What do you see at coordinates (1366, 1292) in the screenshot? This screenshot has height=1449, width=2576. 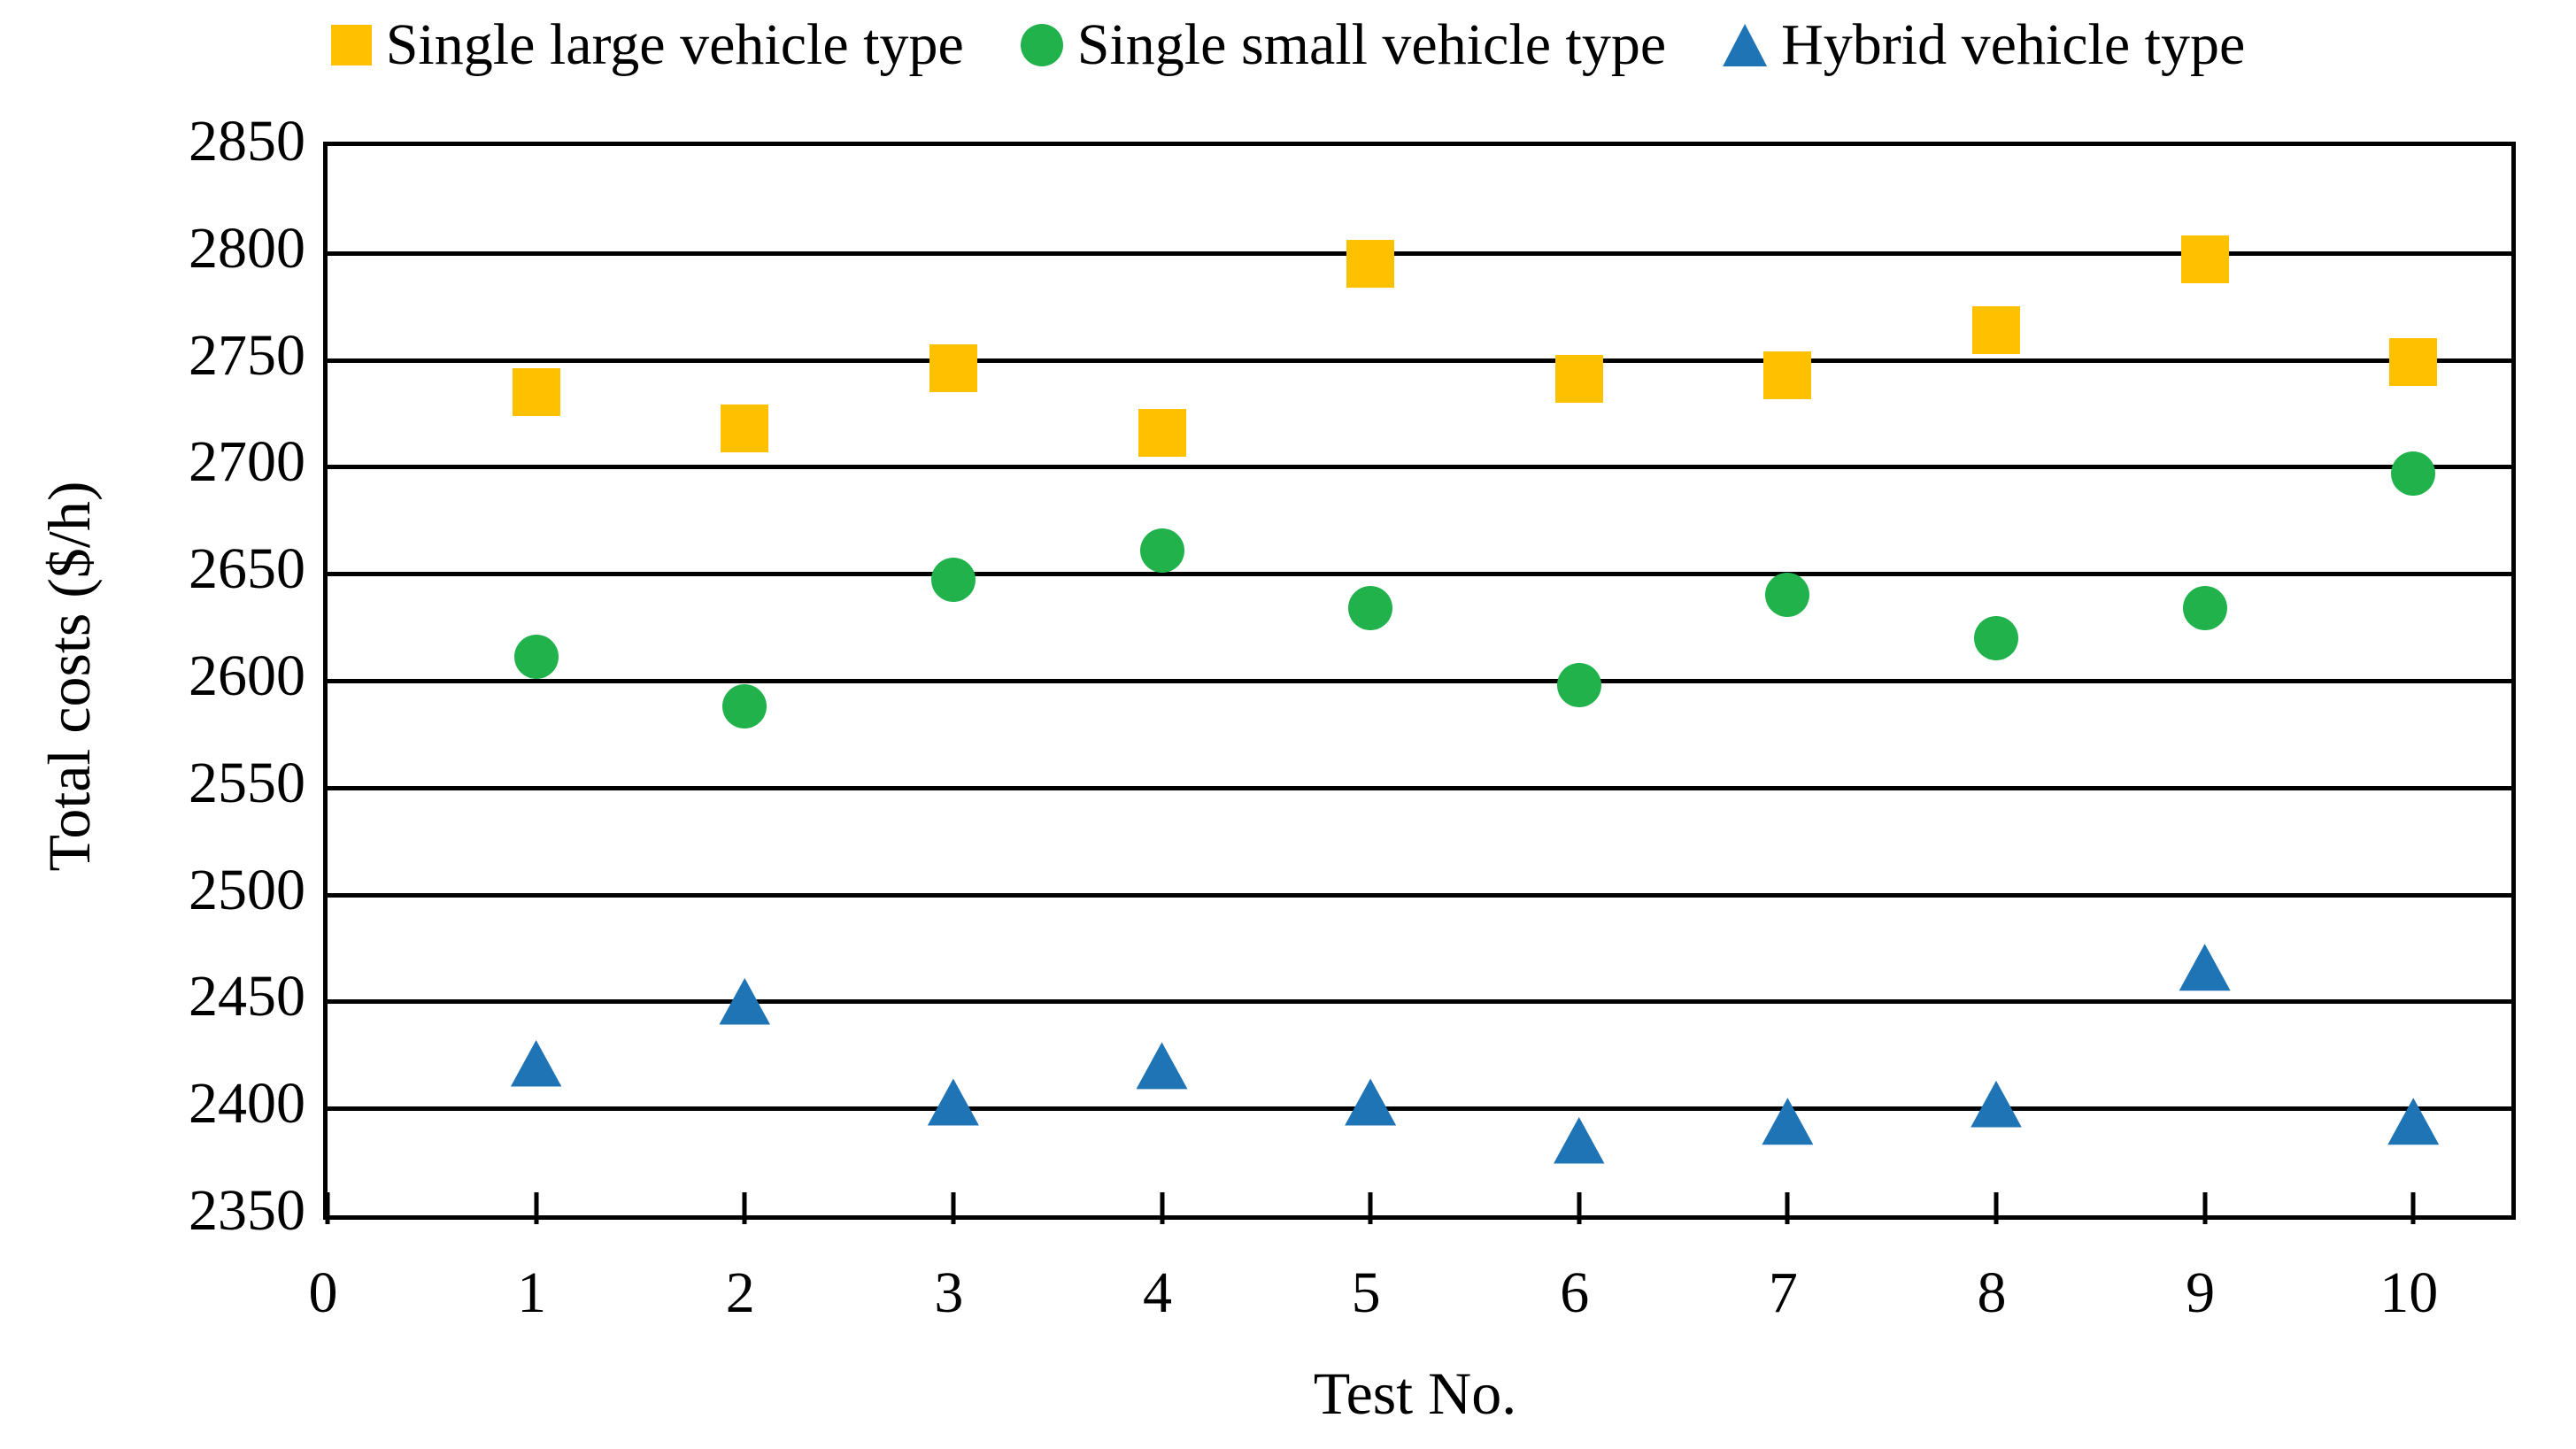 I see `x-tick-label: 5` at bounding box center [1366, 1292].